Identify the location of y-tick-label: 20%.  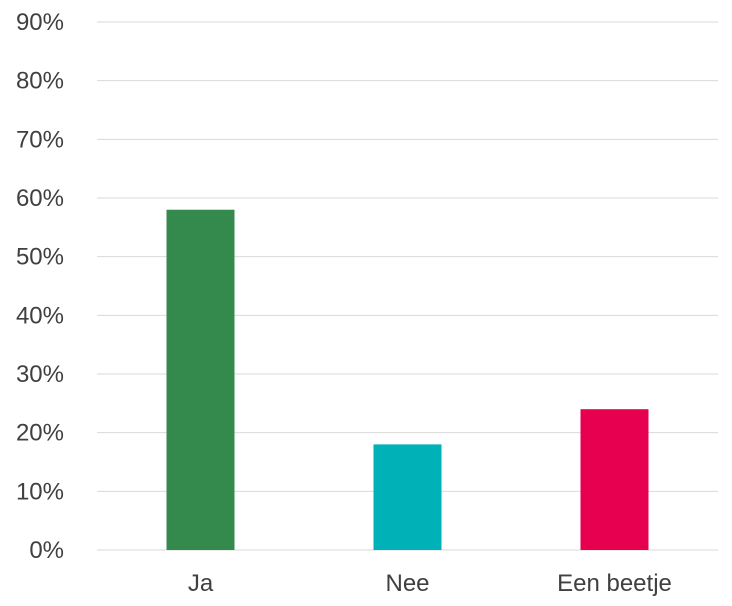
(40, 433).